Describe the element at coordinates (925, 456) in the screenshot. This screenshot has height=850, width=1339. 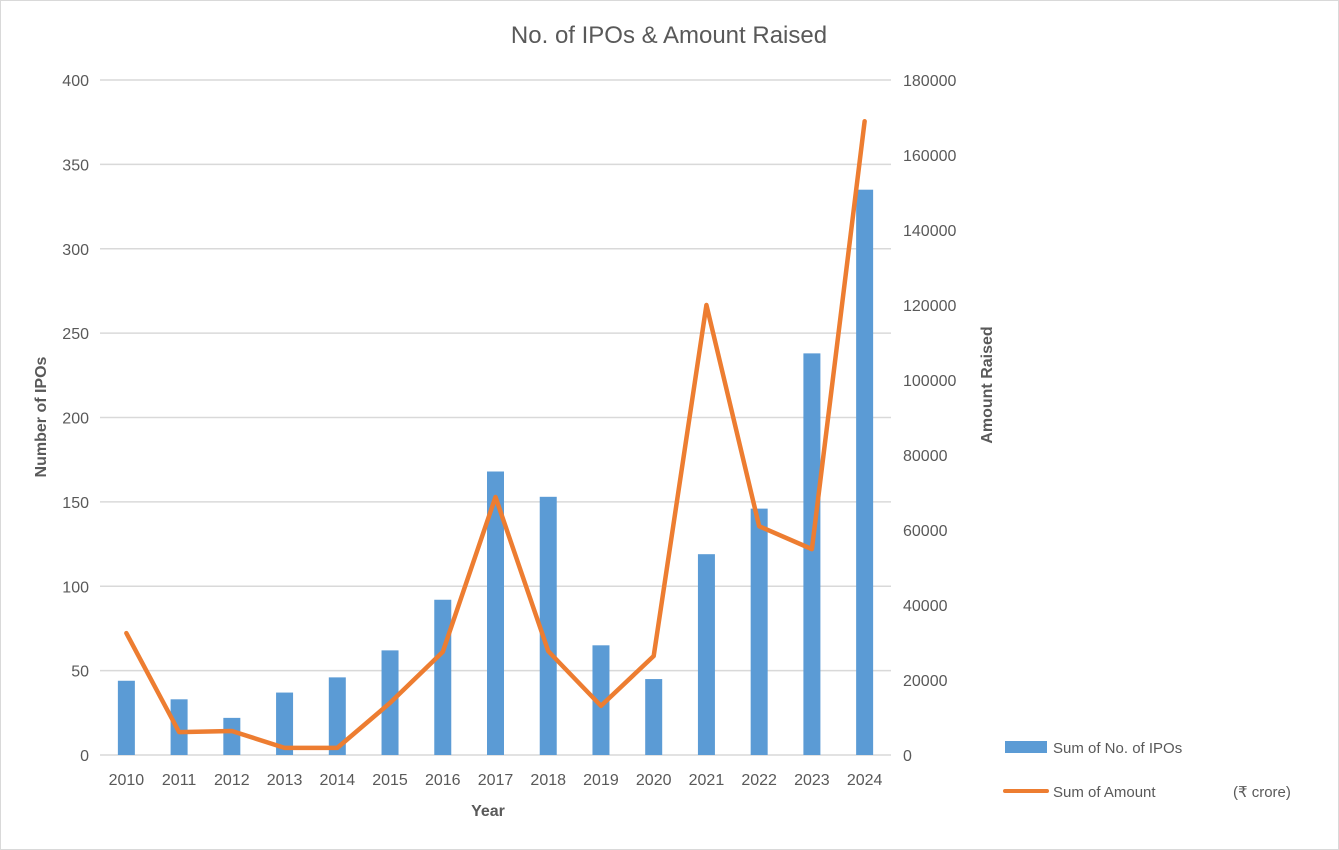
I see `y2-tick-label: 80000` at that location.